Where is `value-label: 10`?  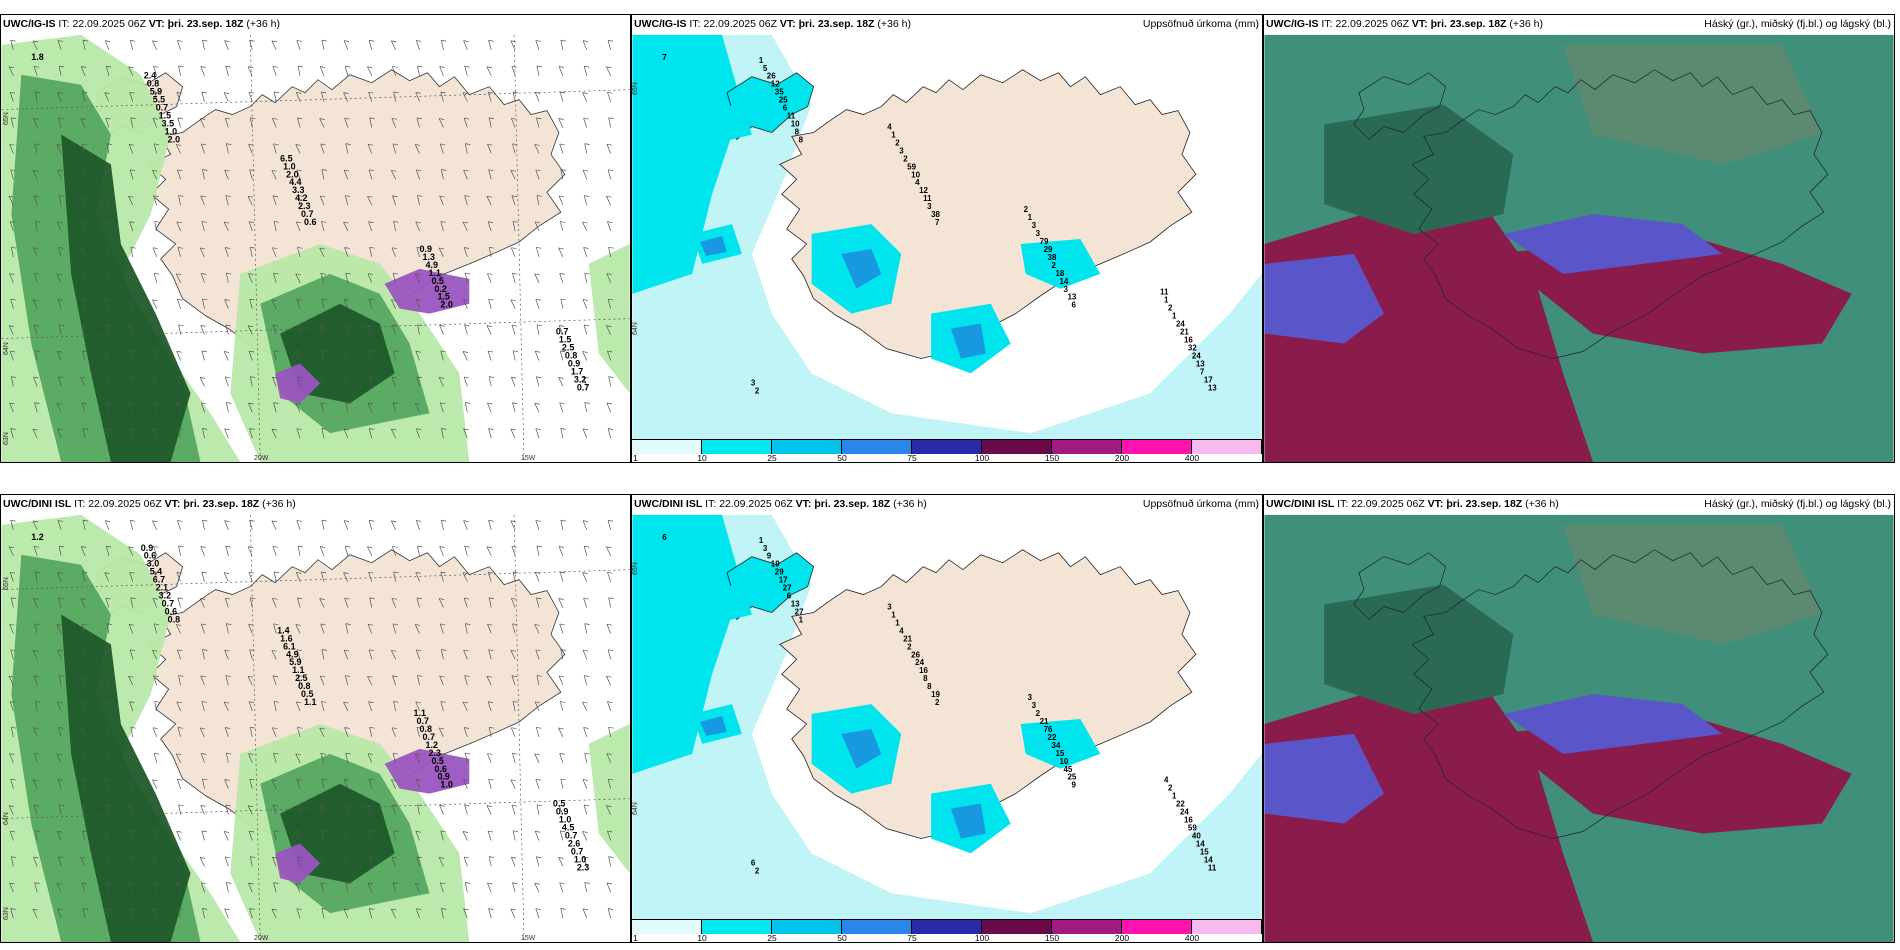 value-label: 10 is located at coordinates (795, 124).